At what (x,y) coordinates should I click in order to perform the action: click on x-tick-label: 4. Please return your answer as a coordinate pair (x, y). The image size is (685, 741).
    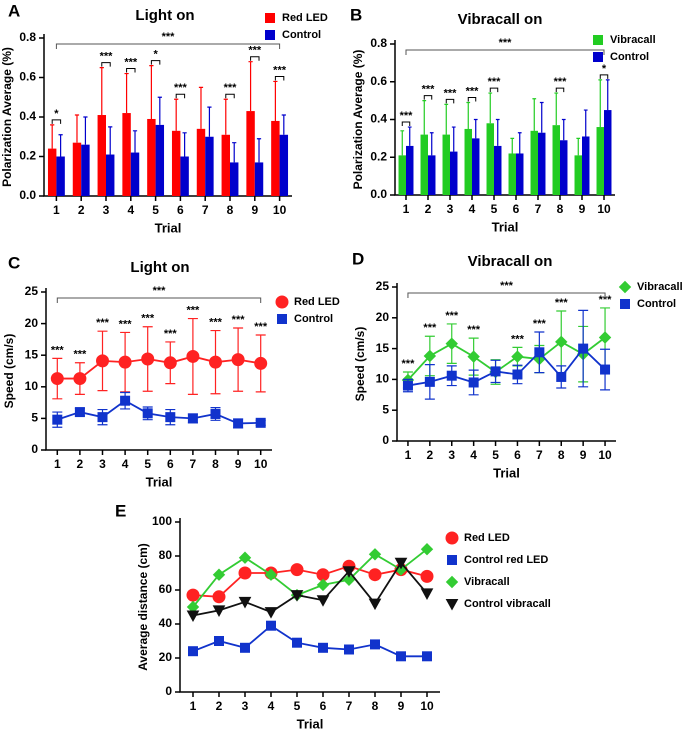
    Looking at the image, I should click on (472, 209).